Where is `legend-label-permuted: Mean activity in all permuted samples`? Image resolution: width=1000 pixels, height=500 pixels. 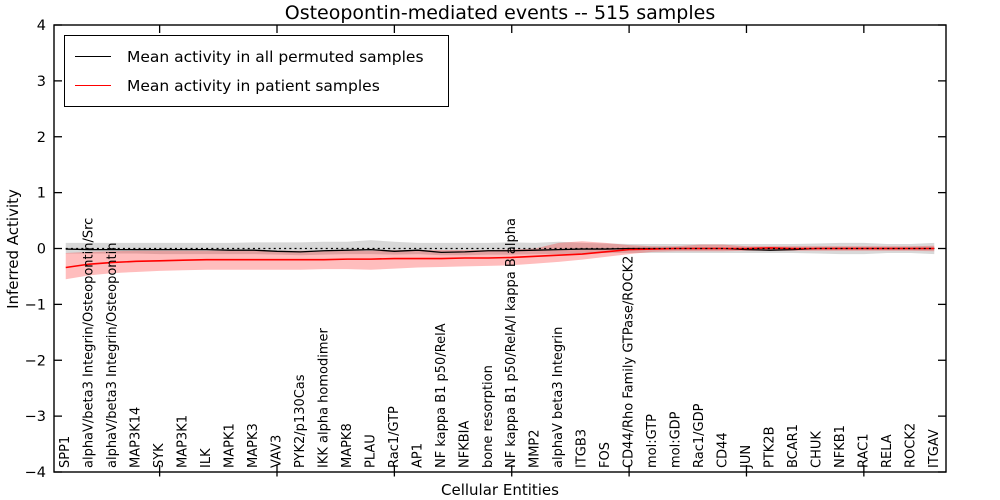 legend-label-permuted: Mean activity in all permuted samples is located at coordinates (275, 56).